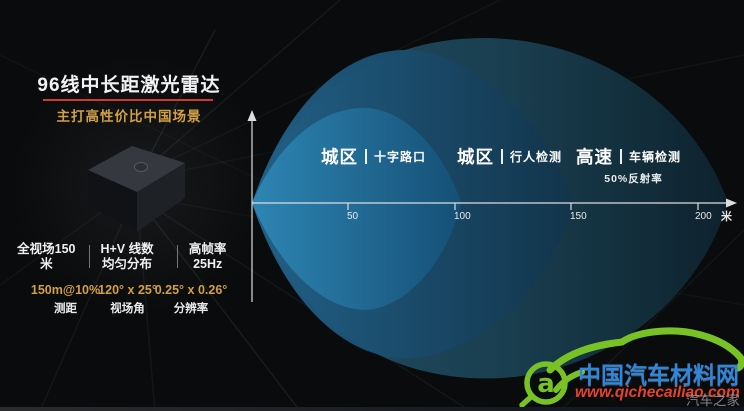 This screenshot has height=411, width=744. What do you see at coordinates (356, 208) in the screenshot?
I see `range-petal-intersection` at bounding box center [356, 208].